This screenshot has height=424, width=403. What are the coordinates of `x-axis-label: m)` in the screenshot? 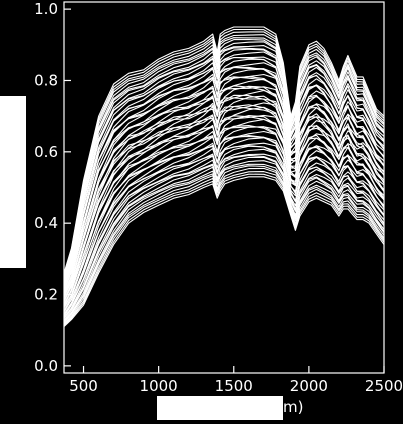 It's located at (293, 407).